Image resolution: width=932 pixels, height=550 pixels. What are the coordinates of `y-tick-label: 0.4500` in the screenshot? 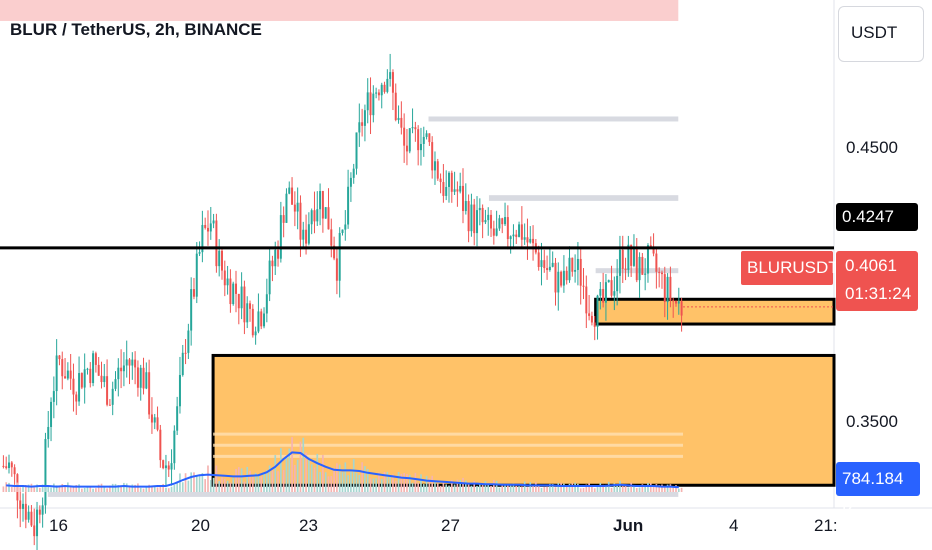 It's located at (872, 147).